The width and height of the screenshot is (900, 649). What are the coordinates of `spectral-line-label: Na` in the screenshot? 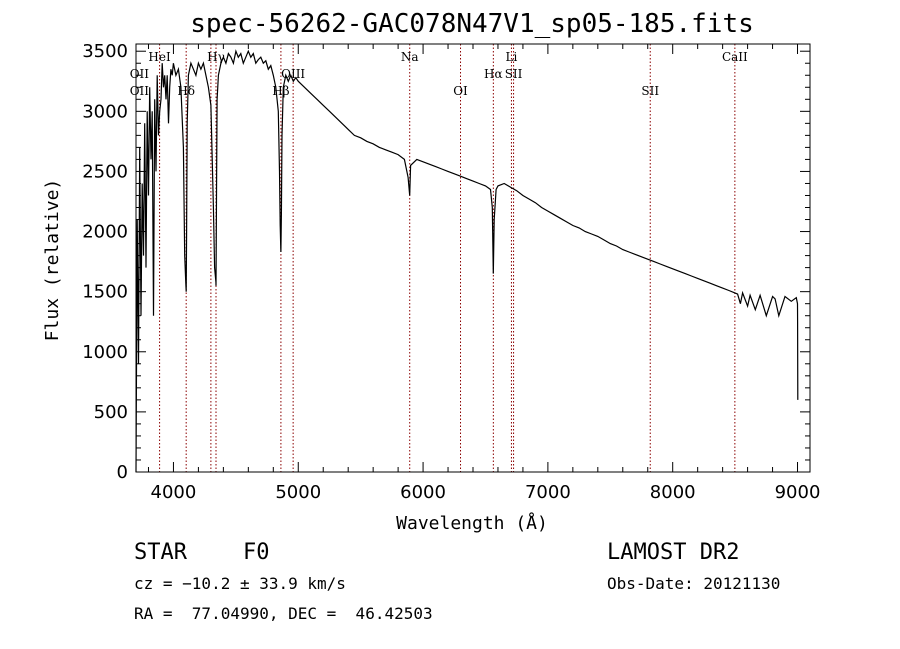 It's located at (410, 57).